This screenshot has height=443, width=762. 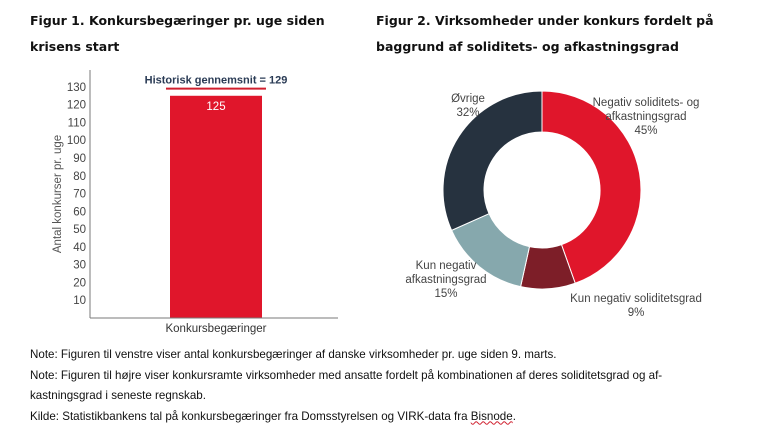 What do you see at coordinates (468, 106) in the screenshot?
I see `slice-label: Øvrige 32%` at bounding box center [468, 106].